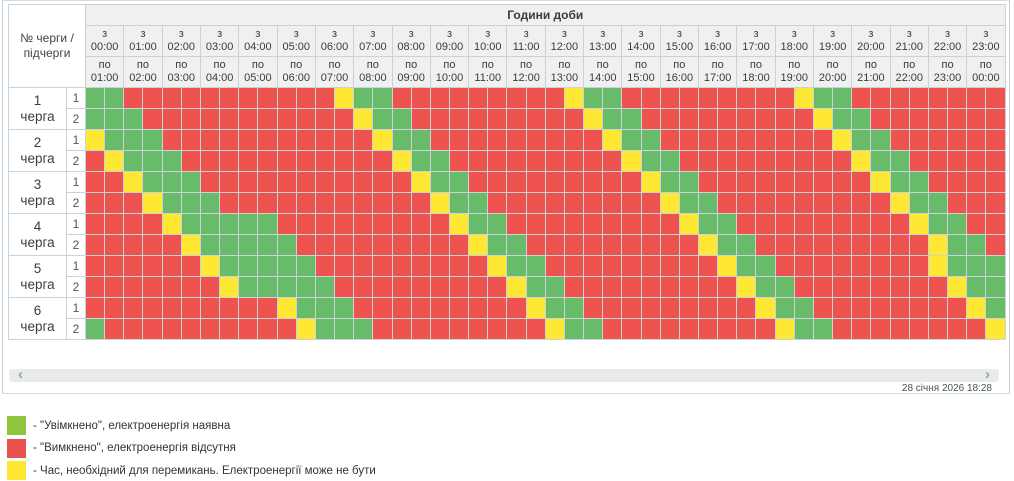 This screenshot has width=1014, height=481. What do you see at coordinates (181, 72) in the screenshot?
I see `hour-to-header: по 03:00` at bounding box center [181, 72].